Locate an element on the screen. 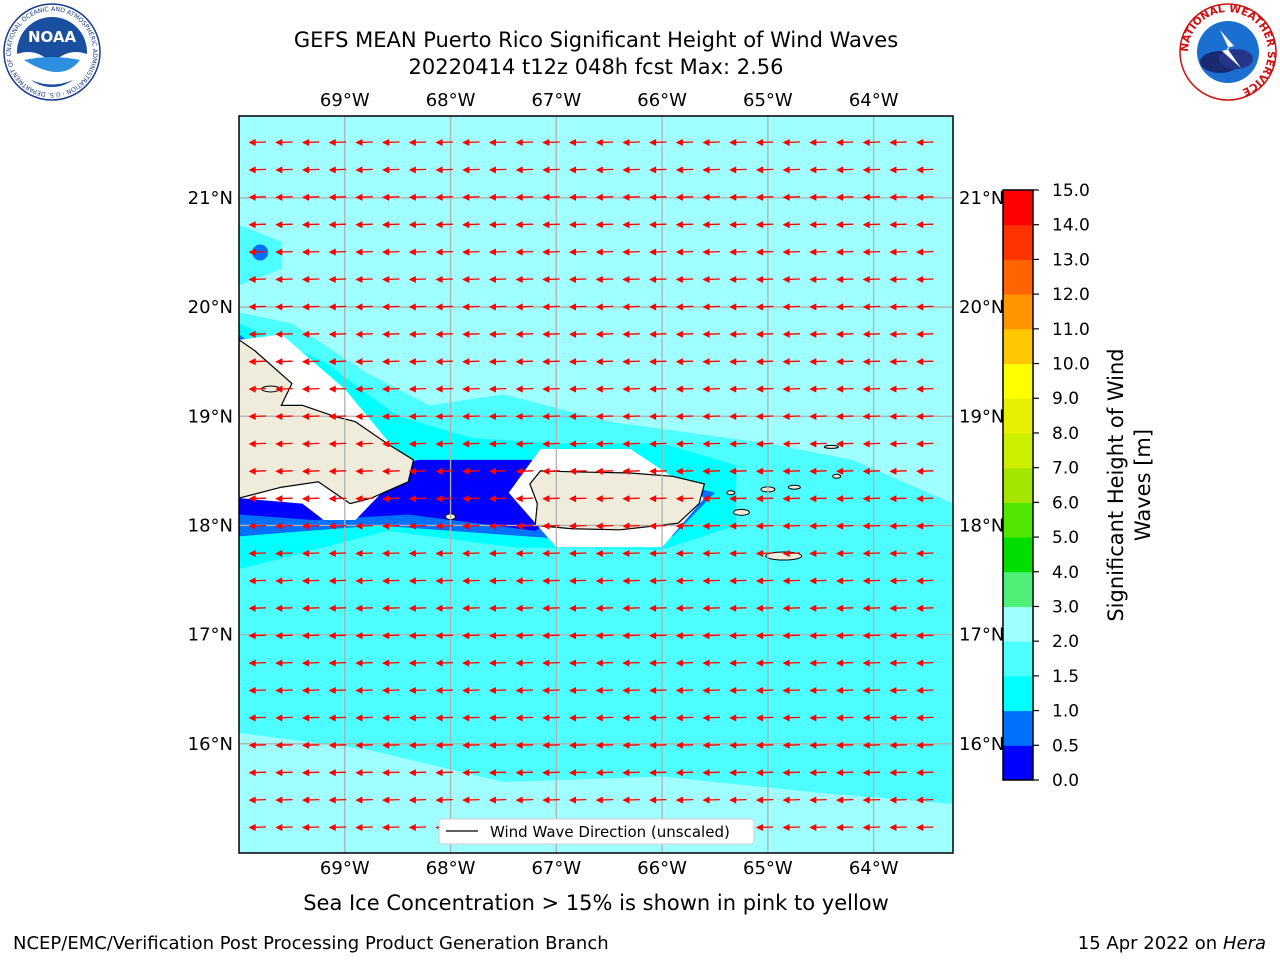 The height and width of the screenshot is (960, 1280). colorbar-tick-label: 0.5 is located at coordinates (1065, 746).